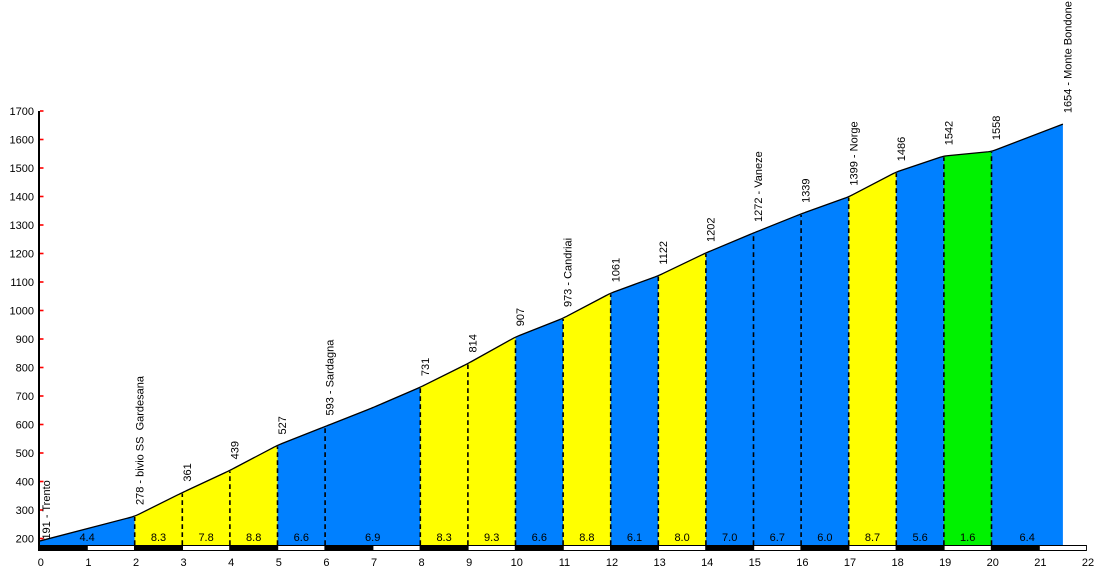 The image size is (1098, 574). I want to click on svg-text: 0, so click(41, 563).